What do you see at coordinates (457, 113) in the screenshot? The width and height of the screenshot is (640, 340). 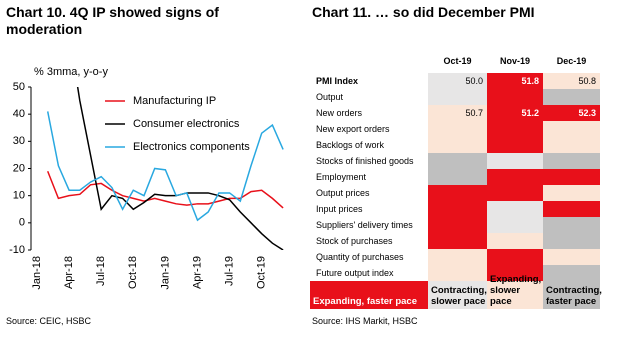 I see `pmi-cell: 50.7` at bounding box center [457, 113].